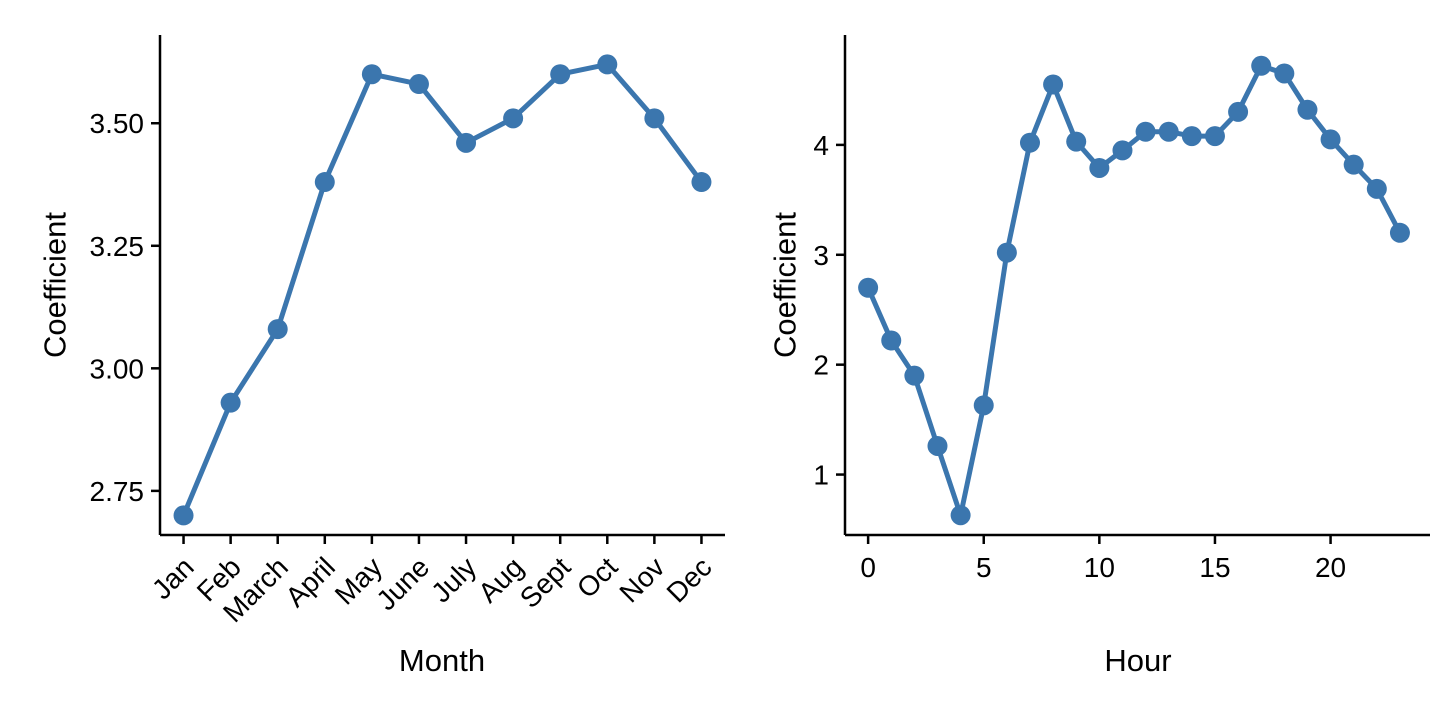 This screenshot has height=720, width=1440. What do you see at coordinates (1099, 567) in the screenshot?
I see `x-tick-label: 10` at bounding box center [1099, 567].